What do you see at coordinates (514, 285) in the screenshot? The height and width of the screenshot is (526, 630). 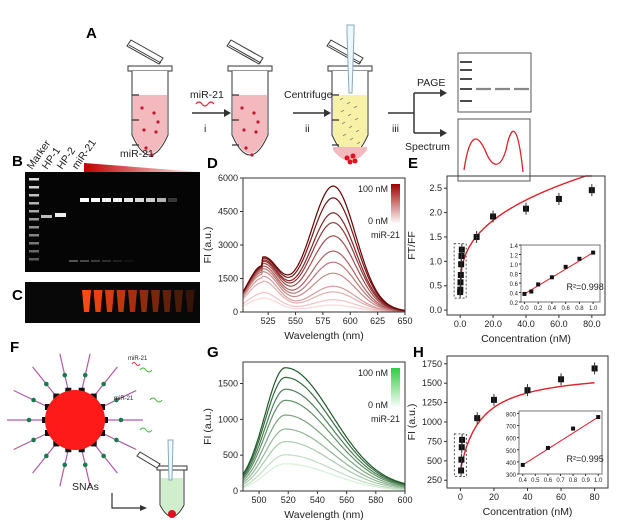 I see `y-tick-label: 0.6` at bounding box center [514, 285].